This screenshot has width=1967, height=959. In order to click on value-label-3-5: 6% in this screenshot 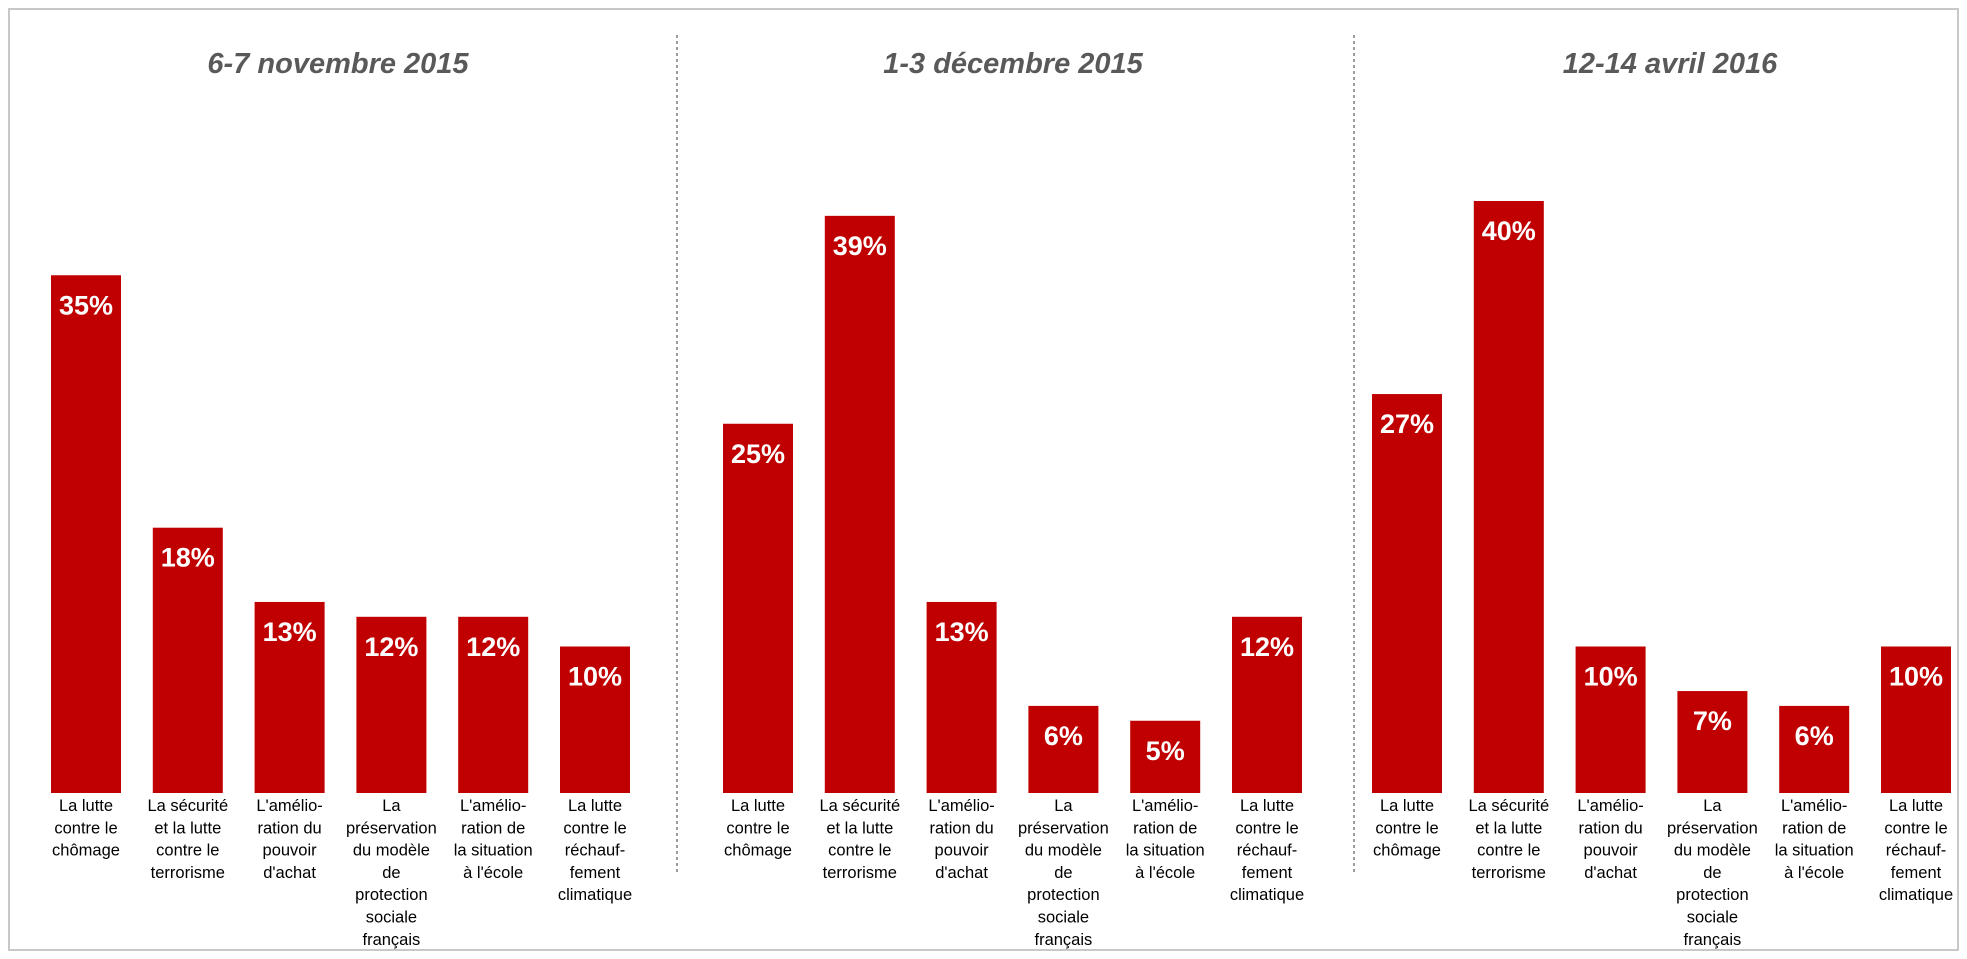, I will do `click(1814, 736)`.